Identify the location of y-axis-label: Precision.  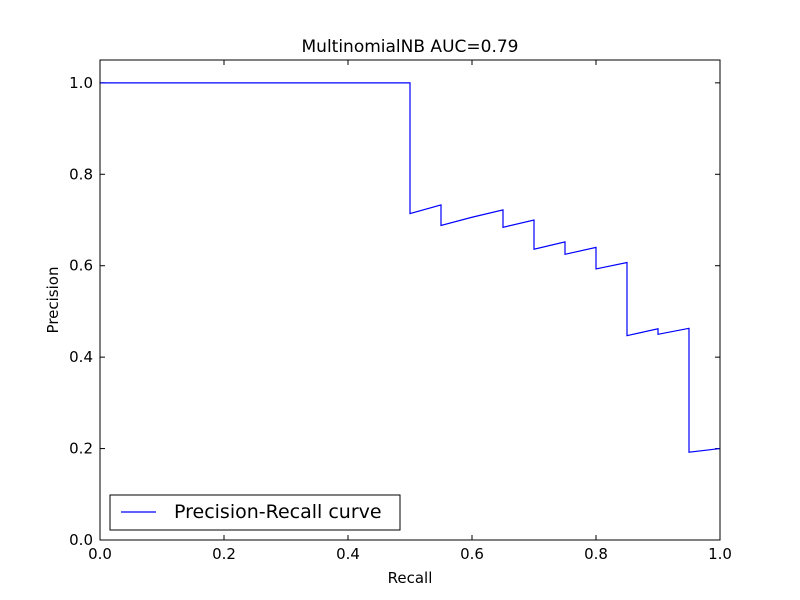
(53, 300).